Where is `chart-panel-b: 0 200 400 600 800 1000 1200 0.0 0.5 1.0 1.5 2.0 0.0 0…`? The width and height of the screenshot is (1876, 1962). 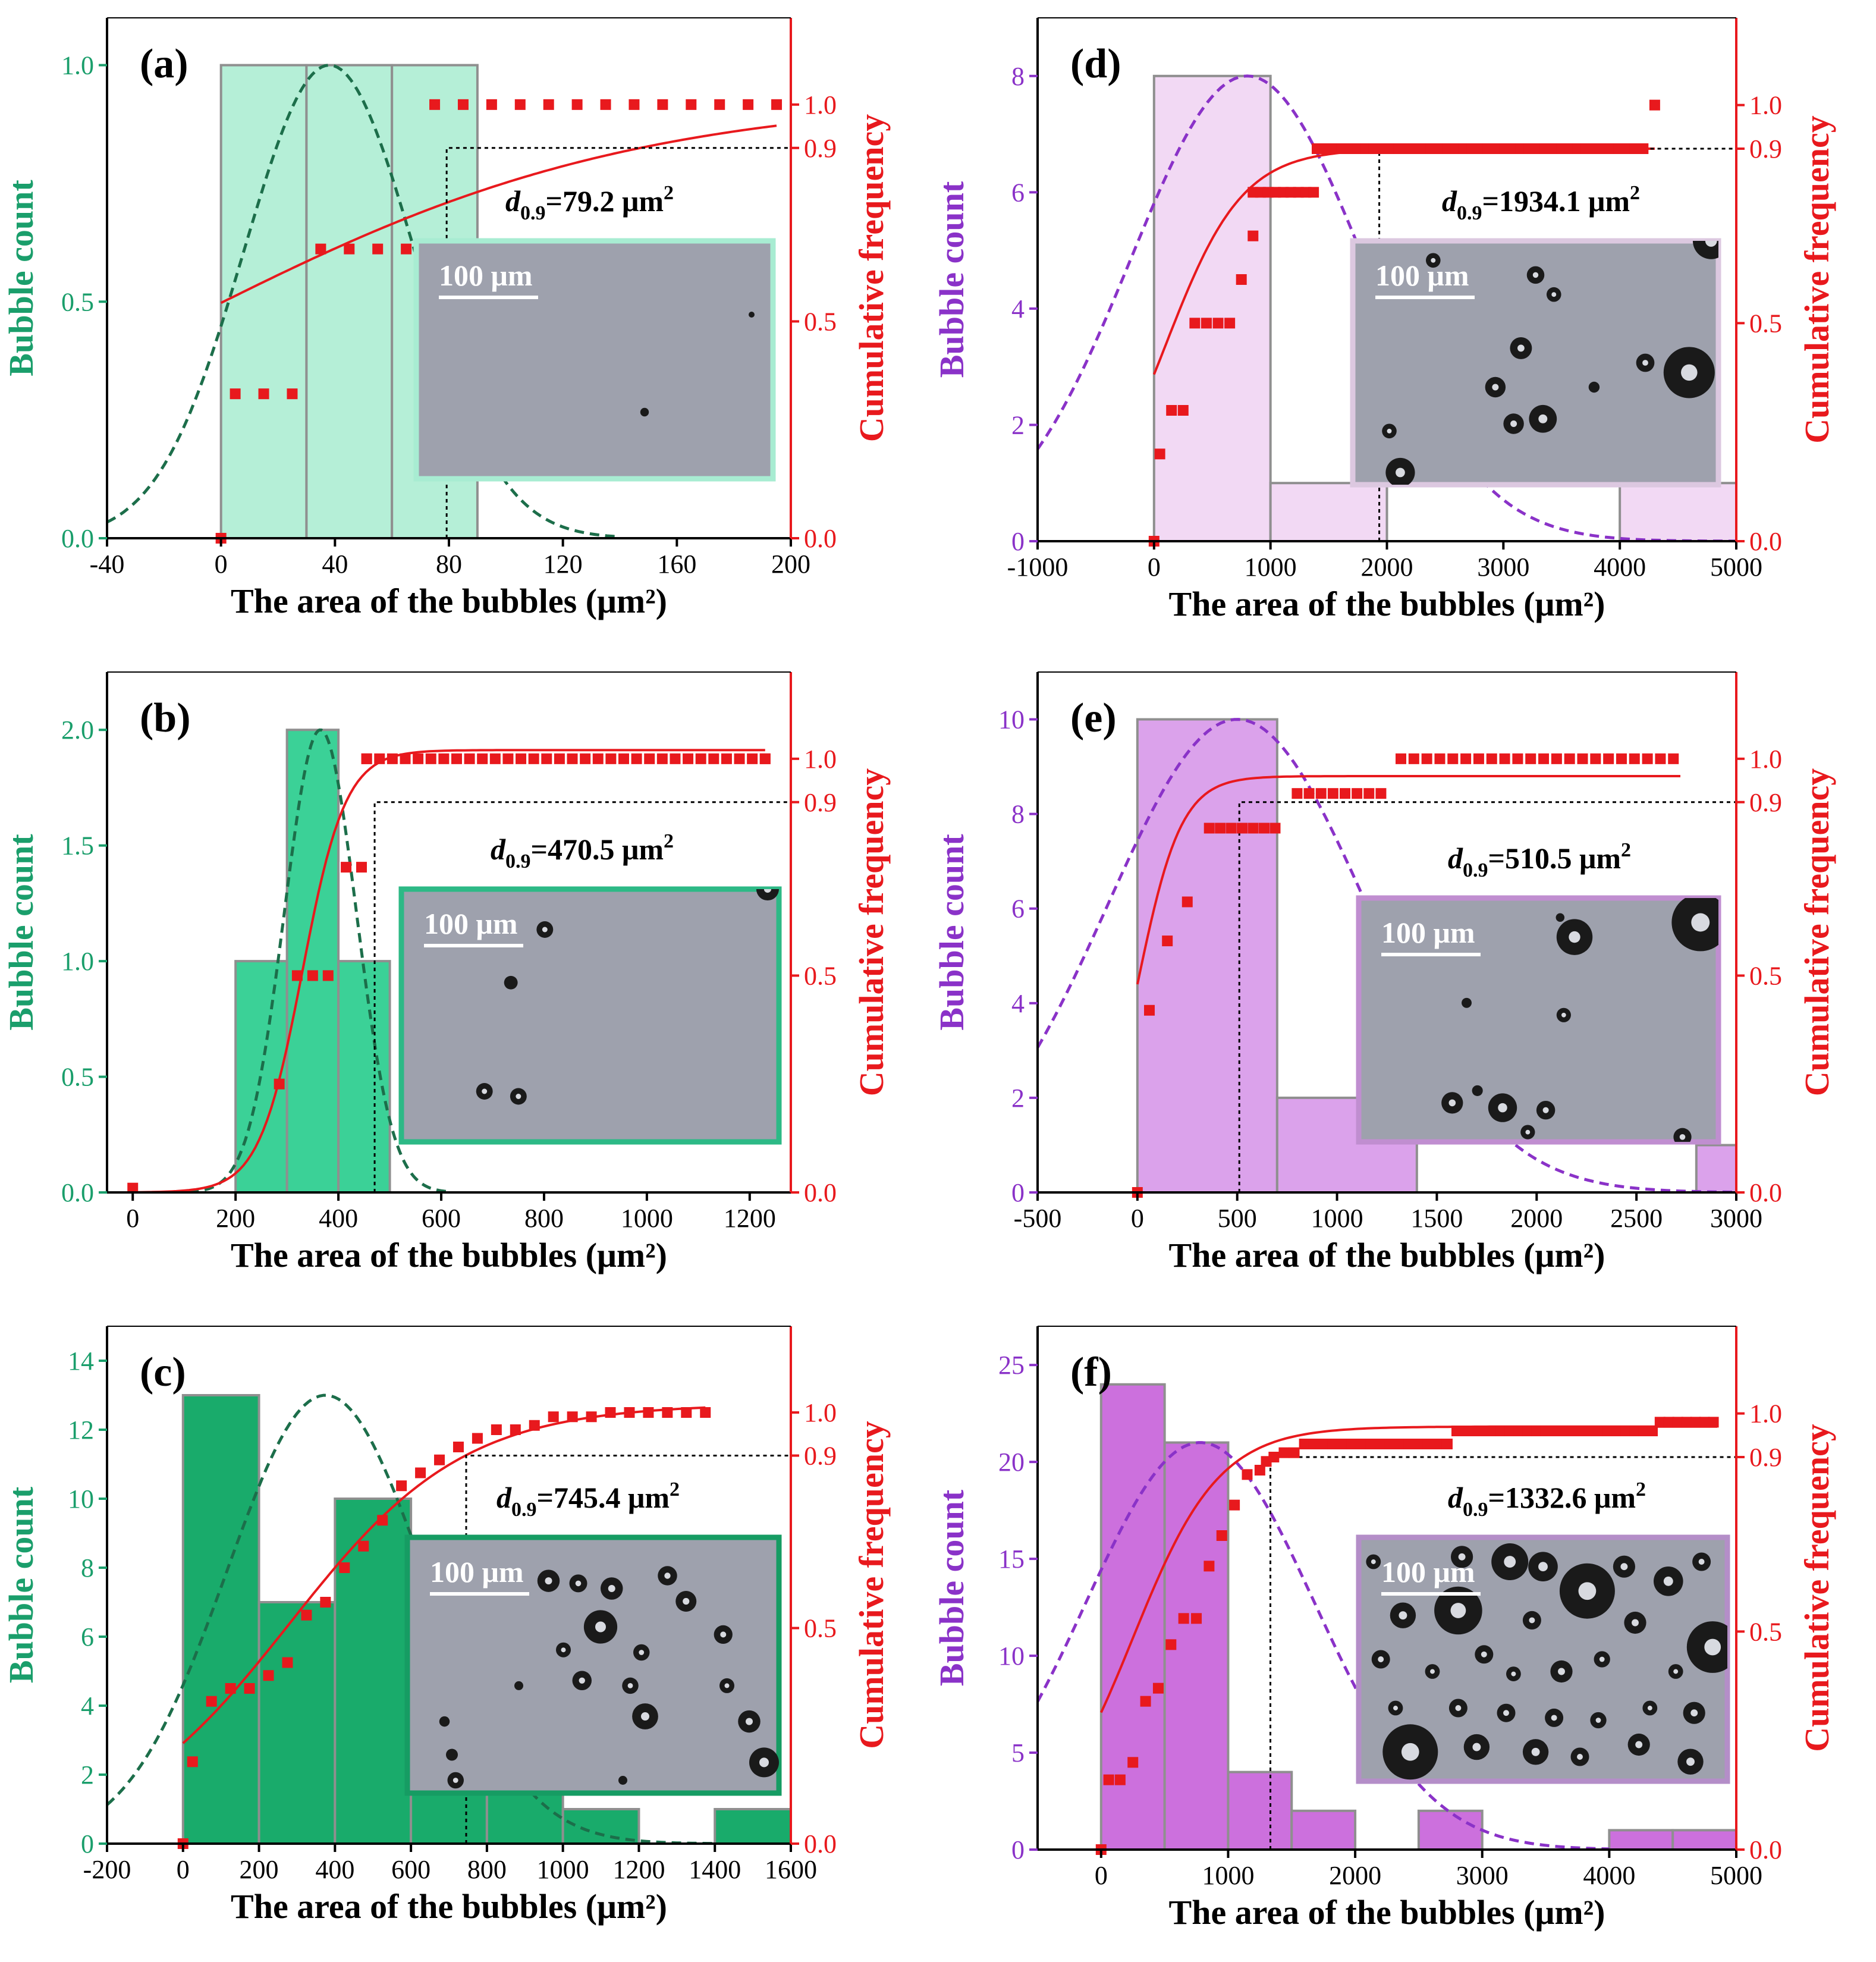
chart-panel-b: 0 200 400 600 800 1000 1200 0.0 0.5 1.0 1.5 2.0 0.0 0… is located at coordinates (446, 972).